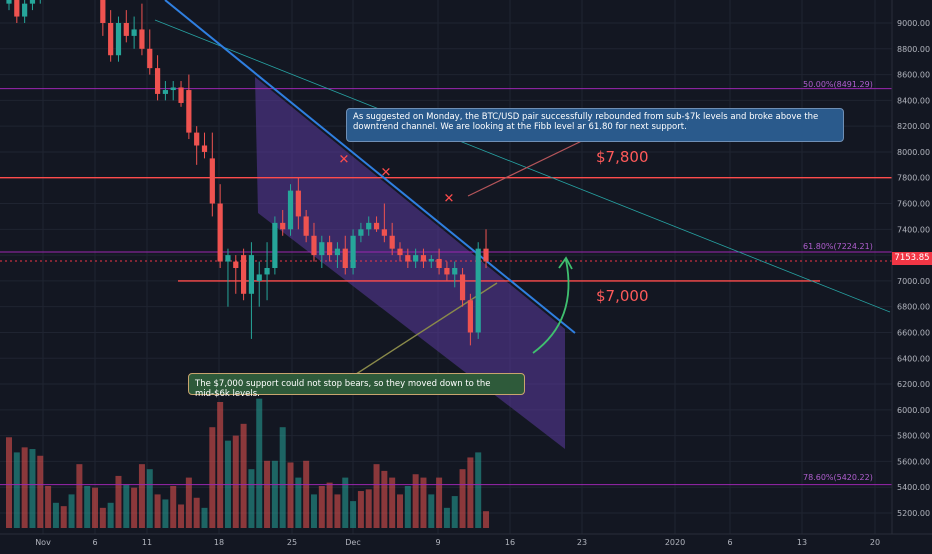  Describe the element at coordinates (510, 542) in the screenshot. I see `x-tick-label: 16` at that location.